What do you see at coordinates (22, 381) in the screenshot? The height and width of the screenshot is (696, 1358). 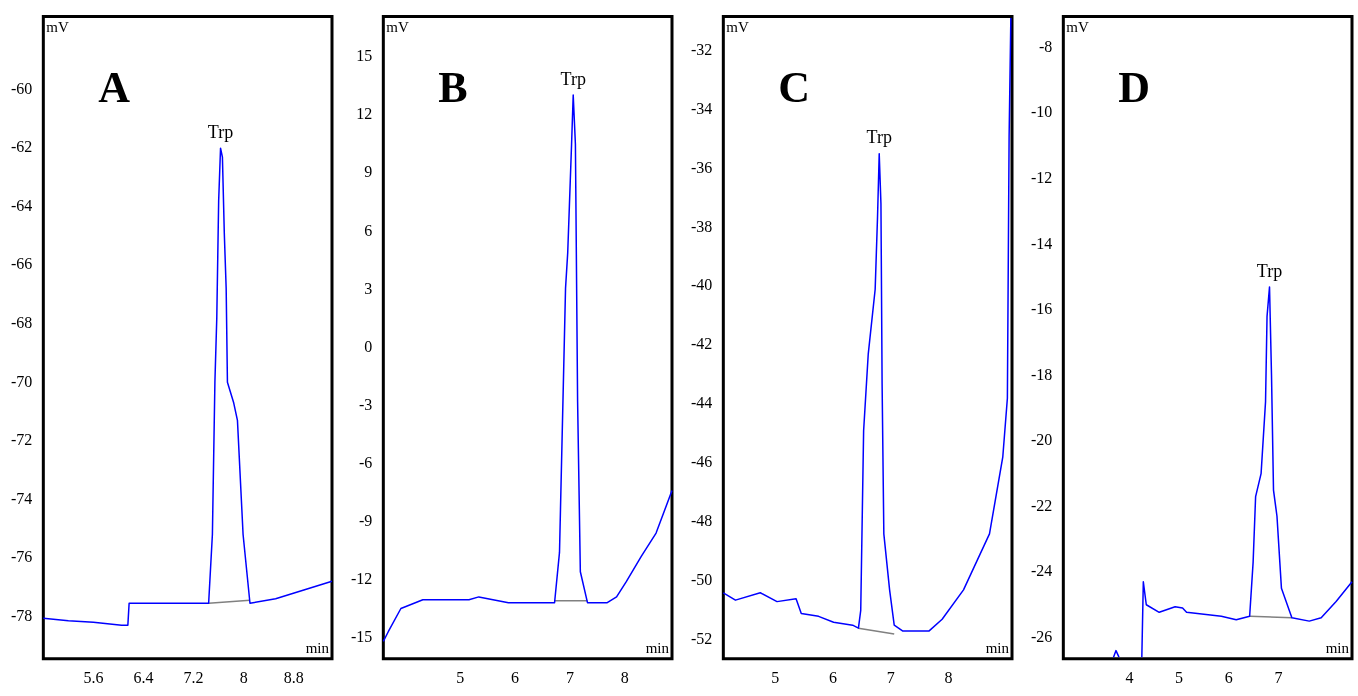 I see `y-tick-label: -70` at bounding box center [22, 381].